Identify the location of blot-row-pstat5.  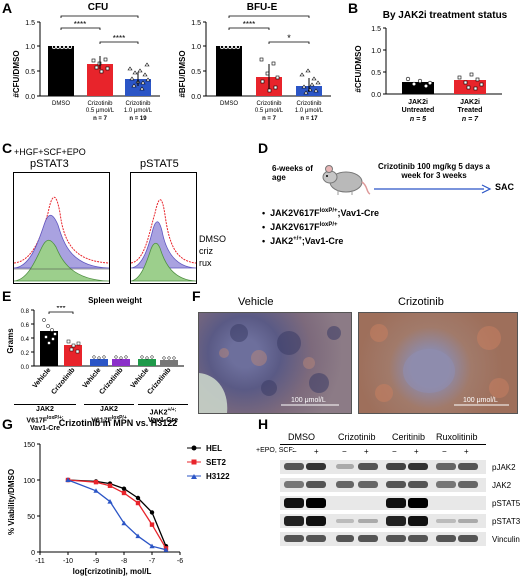
(383, 503).